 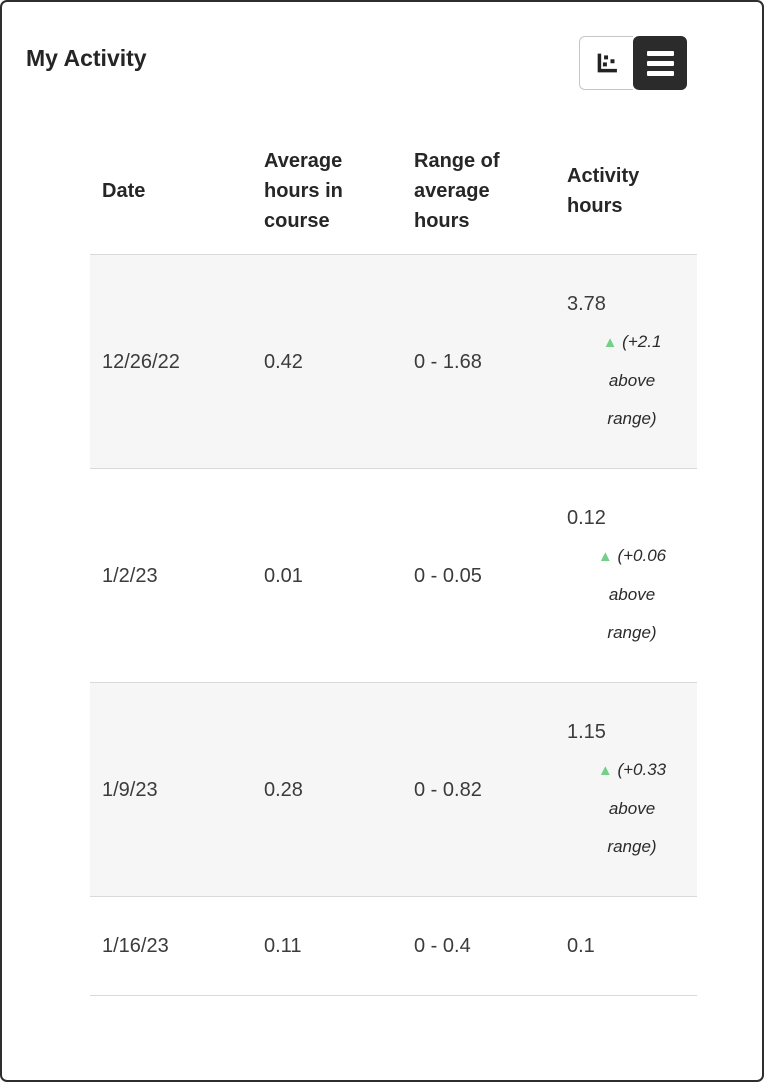 I want to click on chart-view-button, so click(x=606, y=63).